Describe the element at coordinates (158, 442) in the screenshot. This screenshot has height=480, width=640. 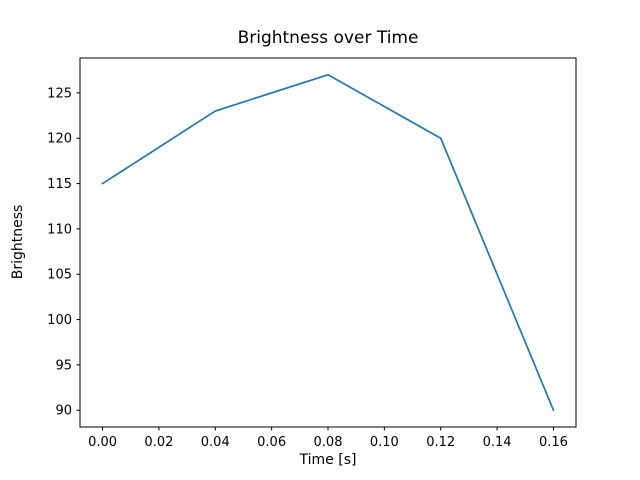
I see `x-tick-label: 0.02` at that location.